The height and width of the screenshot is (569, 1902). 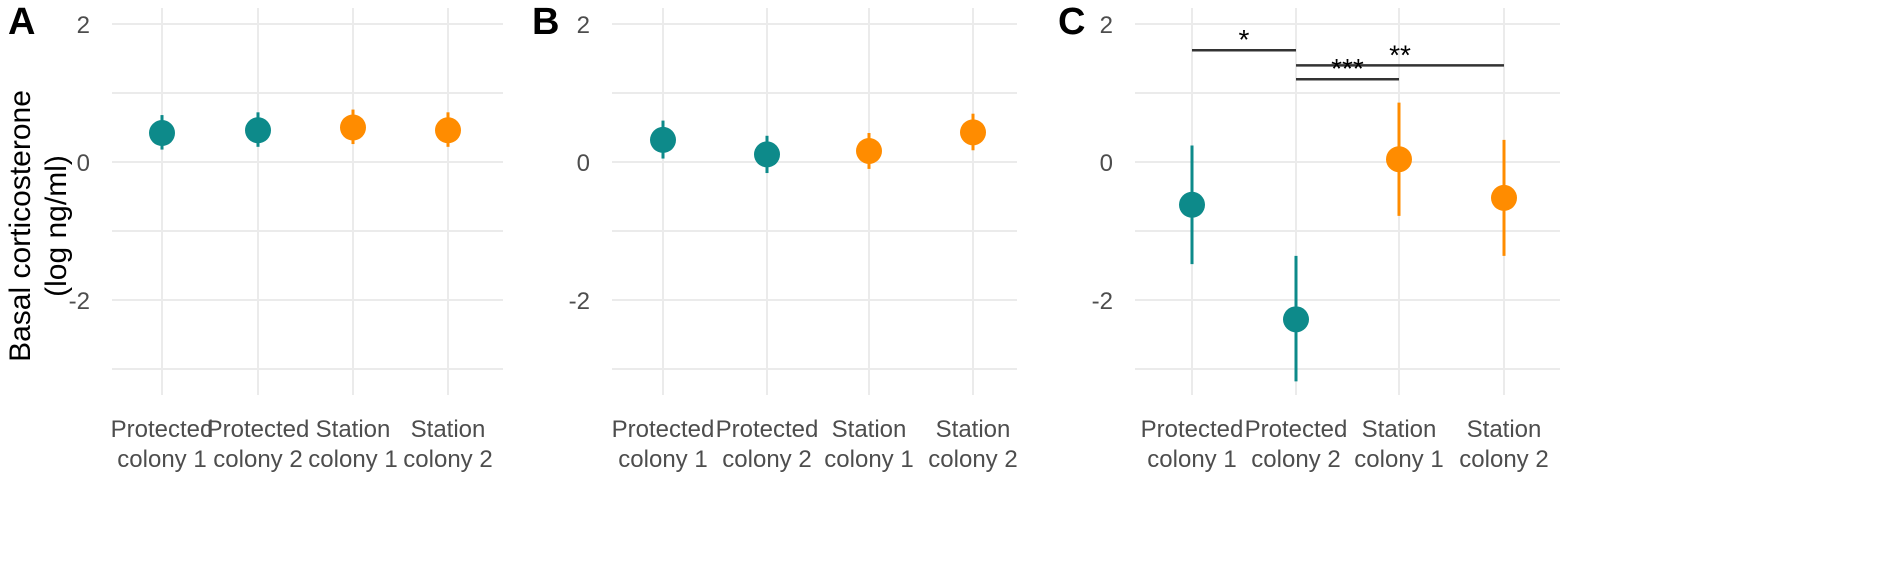 I want to click on y-axis-label: Basal corticosterone, so click(x=20, y=226).